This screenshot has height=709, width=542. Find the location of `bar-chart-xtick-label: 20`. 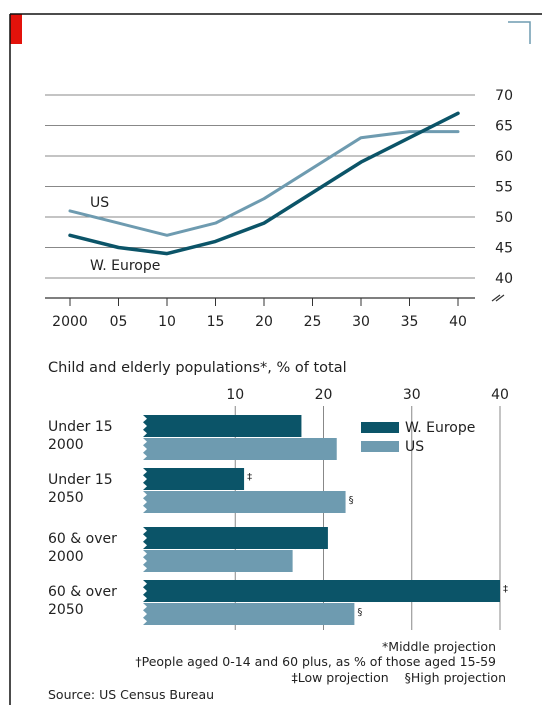

bar-chart-xtick-label: 20 is located at coordinates (324, 395).